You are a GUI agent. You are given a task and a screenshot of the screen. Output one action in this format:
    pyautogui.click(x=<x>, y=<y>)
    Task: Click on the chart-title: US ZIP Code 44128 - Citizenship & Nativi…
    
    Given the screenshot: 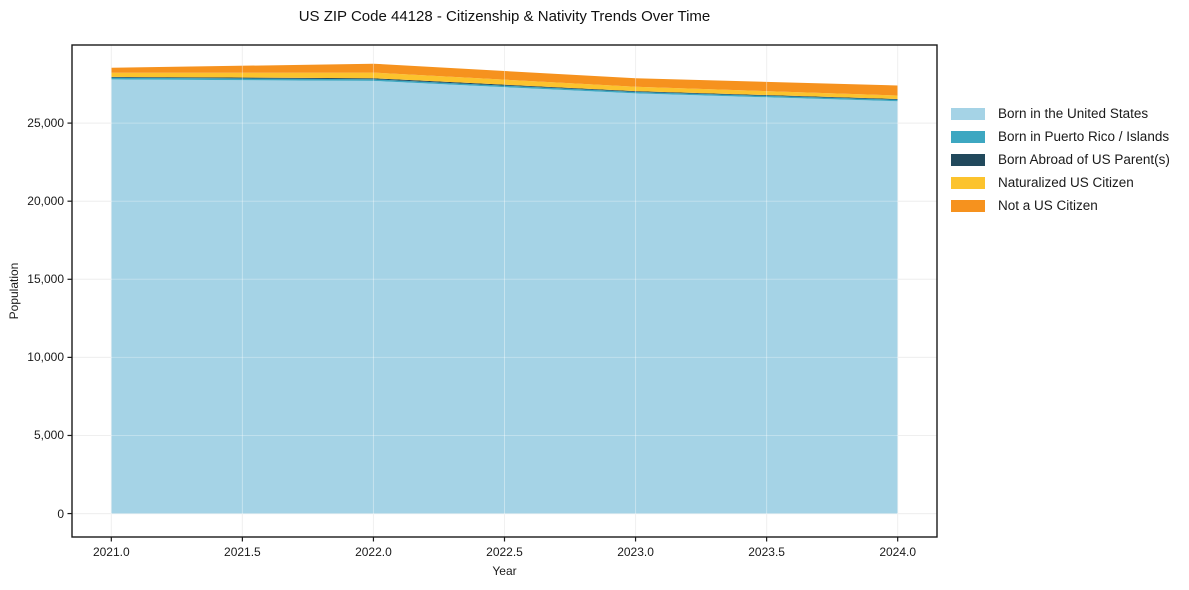 What is the action you would take?
    pyautogui.click(x=504, y=16)
    